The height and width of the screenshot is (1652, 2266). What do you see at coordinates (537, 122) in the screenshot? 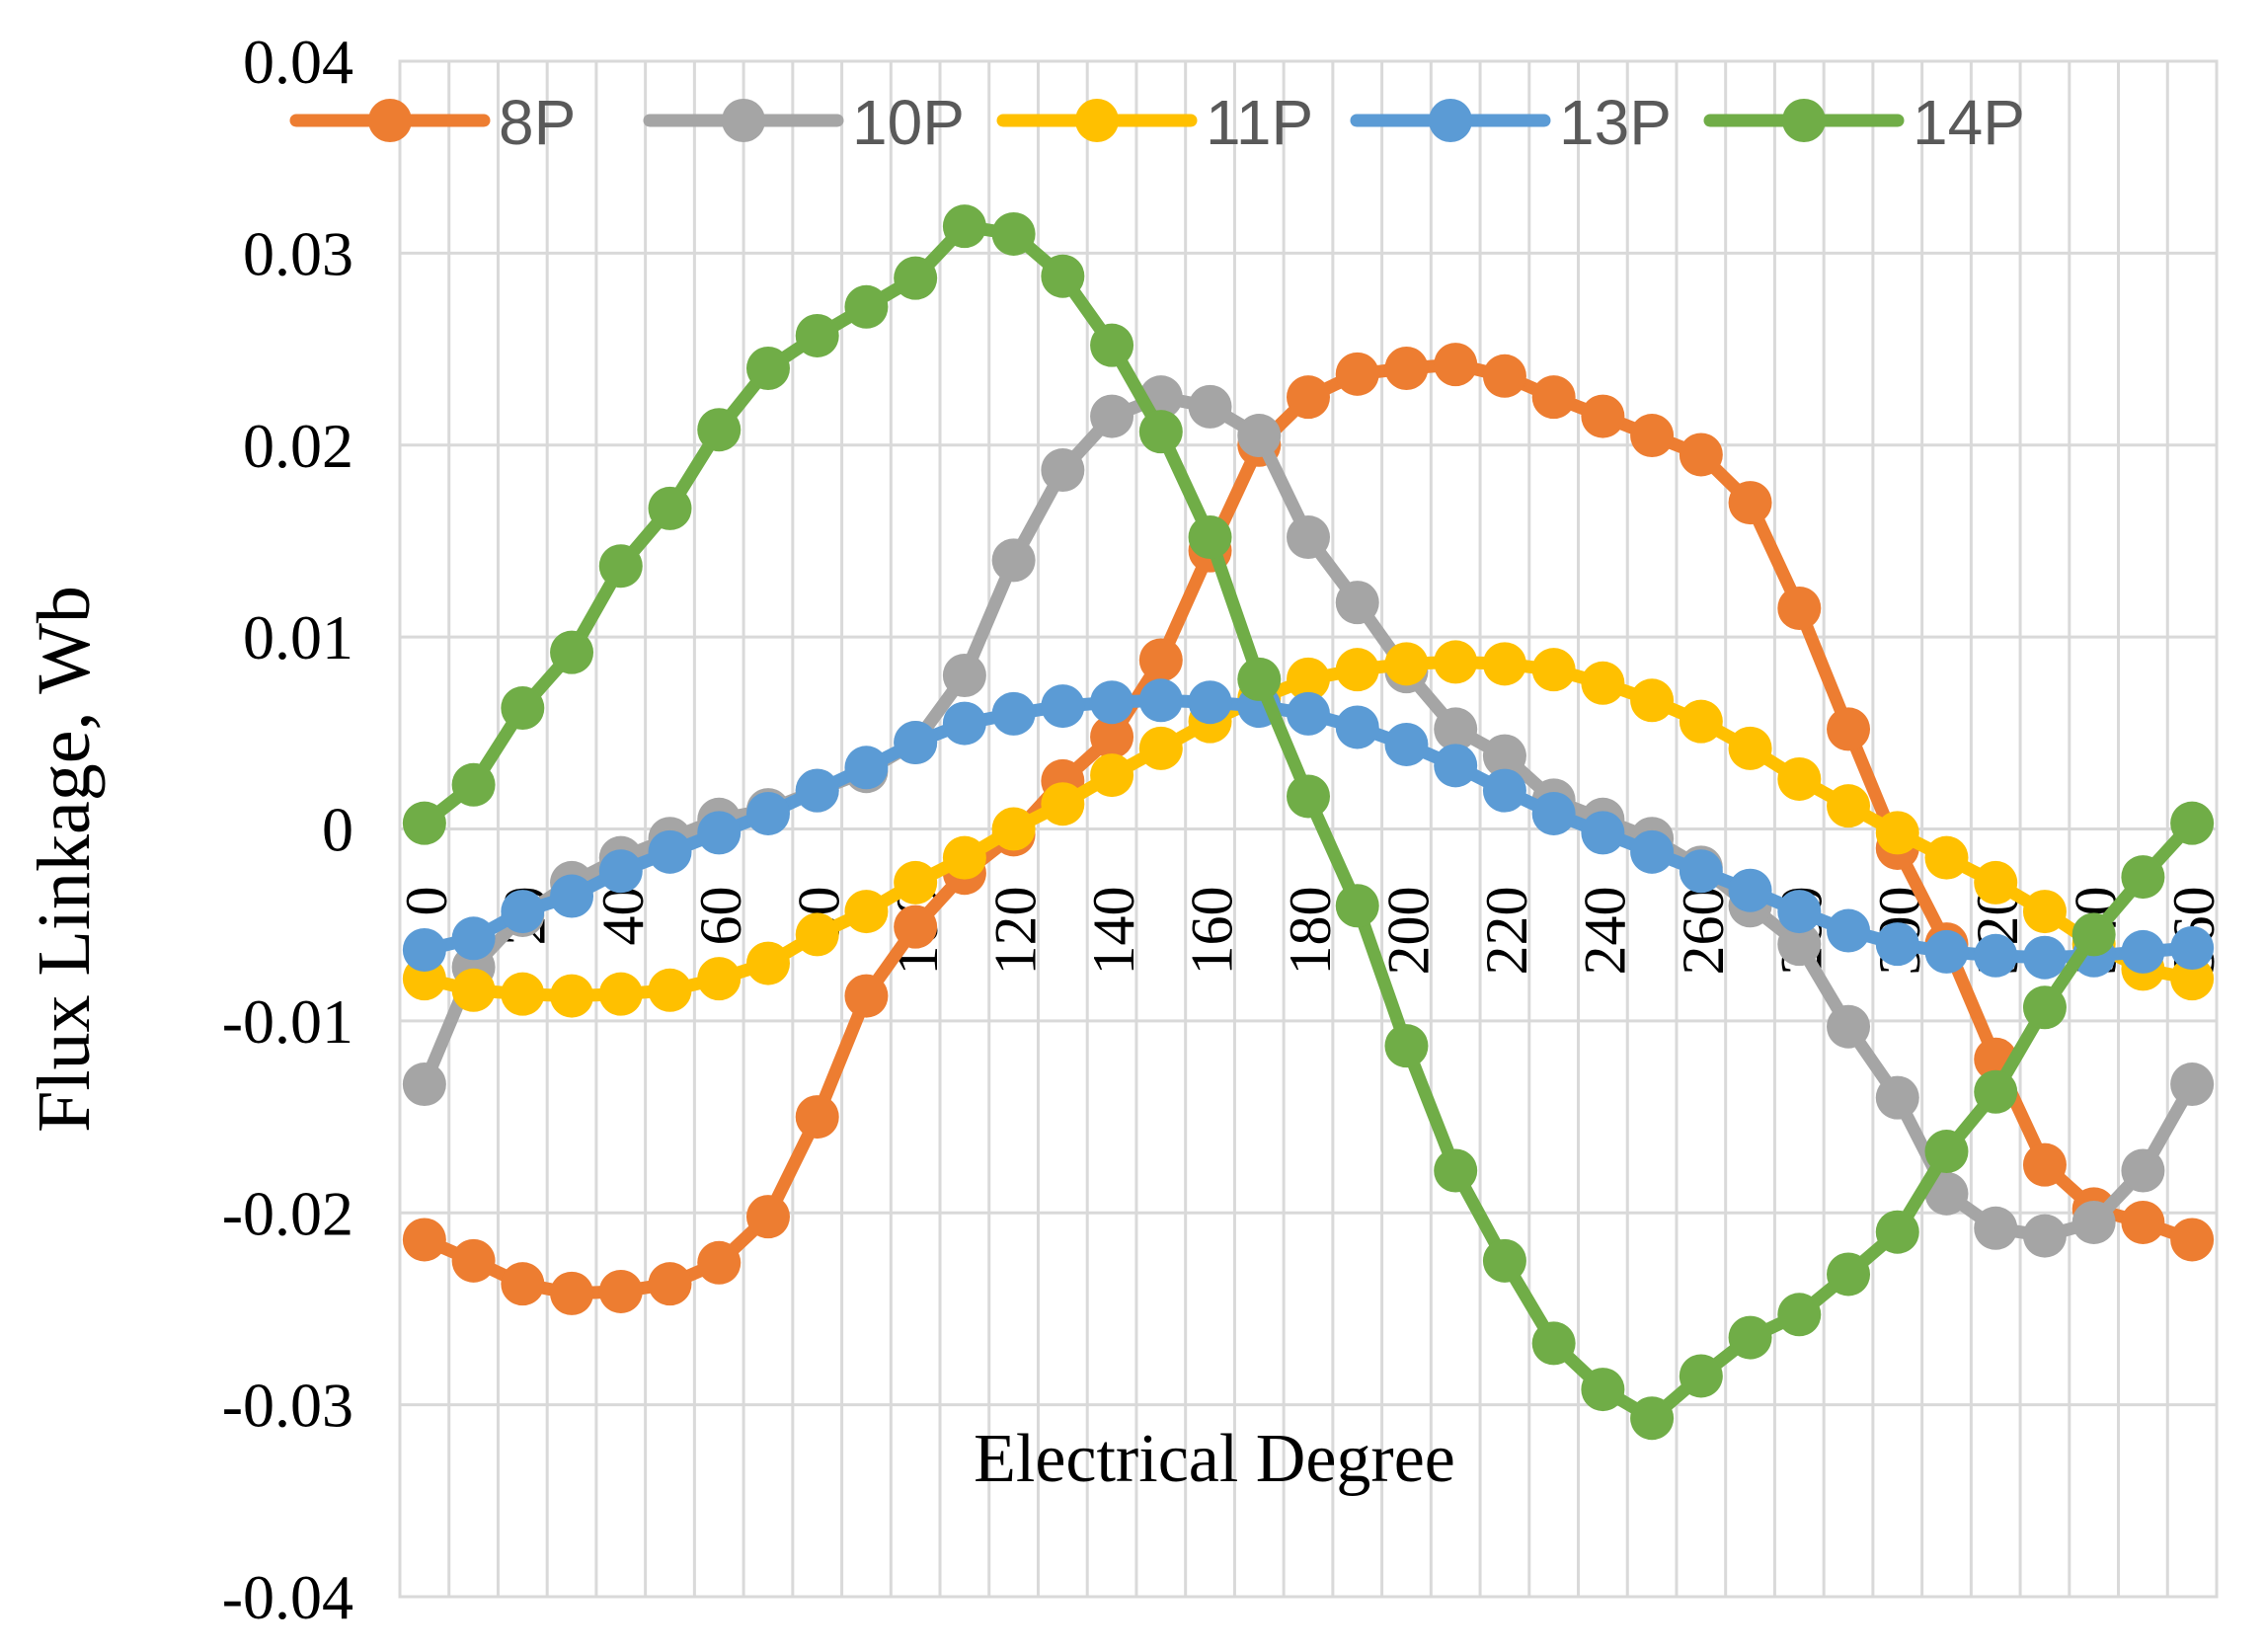
I see `legend-label: 8P` at bounding box center [537, 122].